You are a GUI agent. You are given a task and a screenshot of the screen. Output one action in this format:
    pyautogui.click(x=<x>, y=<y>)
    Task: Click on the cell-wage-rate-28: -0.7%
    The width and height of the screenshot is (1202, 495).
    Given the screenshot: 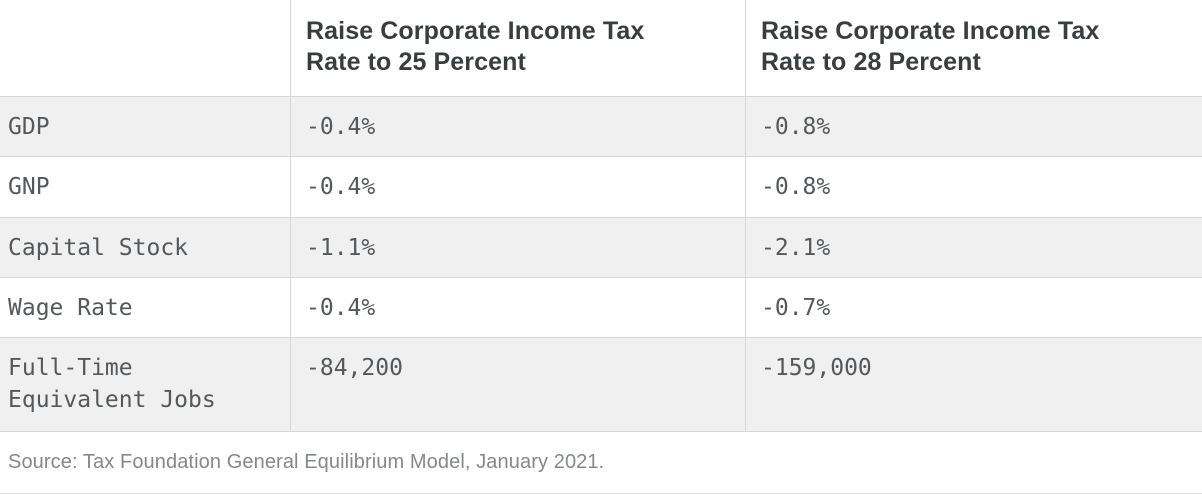 What is the action you would take?
    pyautogui.click(x=973, y=308)
    